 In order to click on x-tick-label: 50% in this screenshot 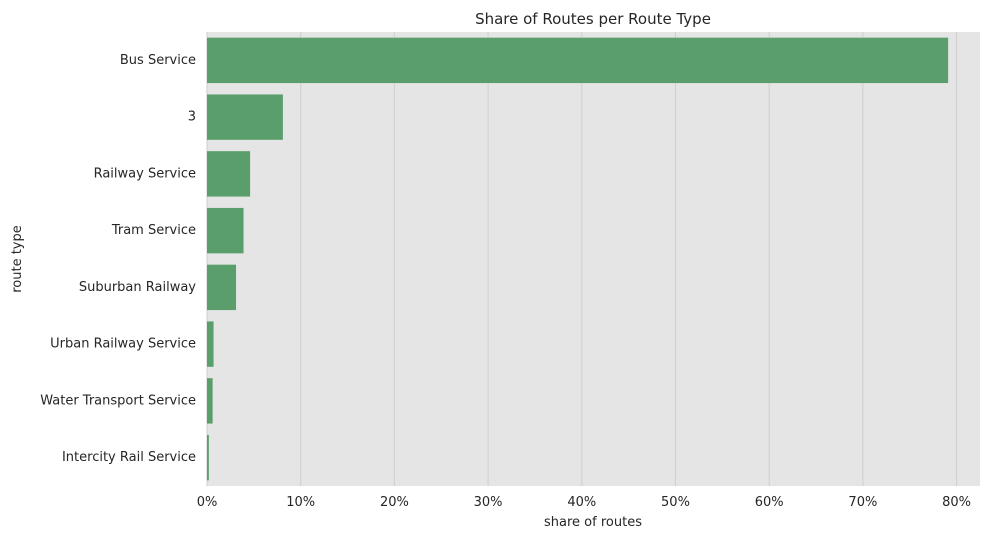, I will do `click(675, 502)`.